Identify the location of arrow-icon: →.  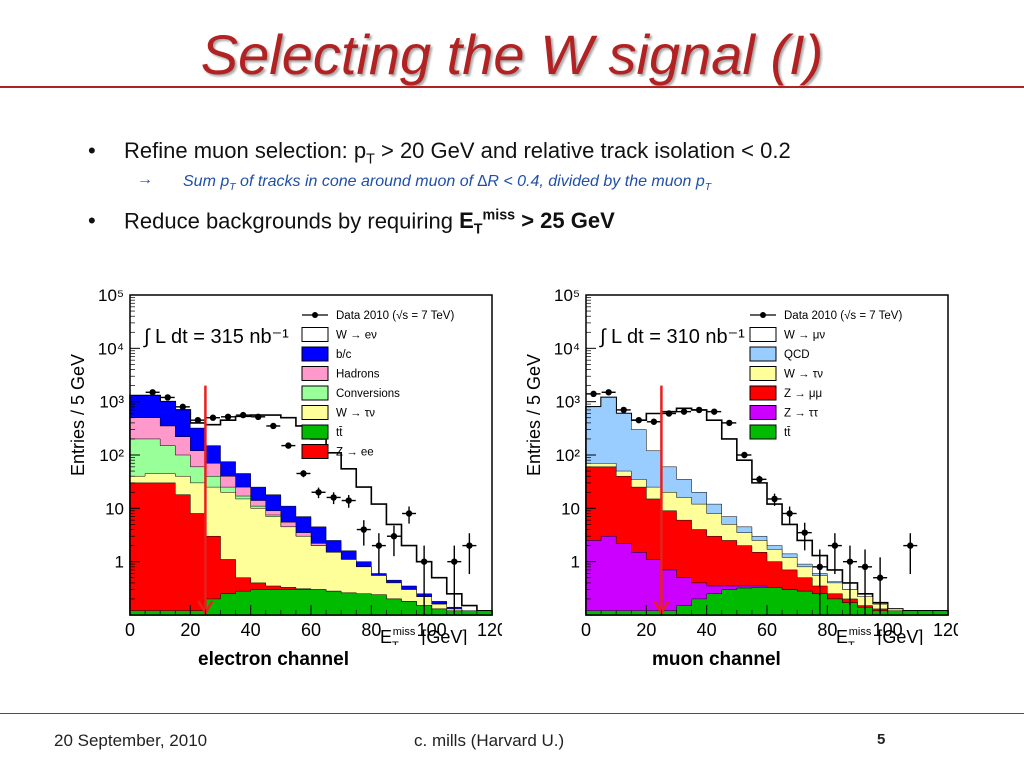
(145, 179).